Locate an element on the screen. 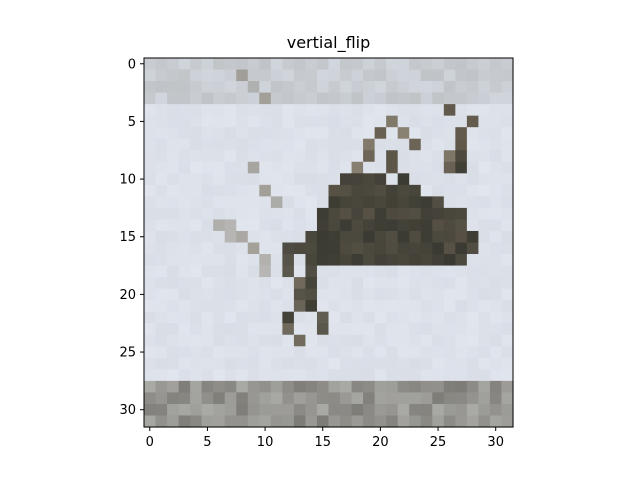 The width and height of the screenshot is (640, 480). x-tick-label: 10 is located at coordinates (265, 442).